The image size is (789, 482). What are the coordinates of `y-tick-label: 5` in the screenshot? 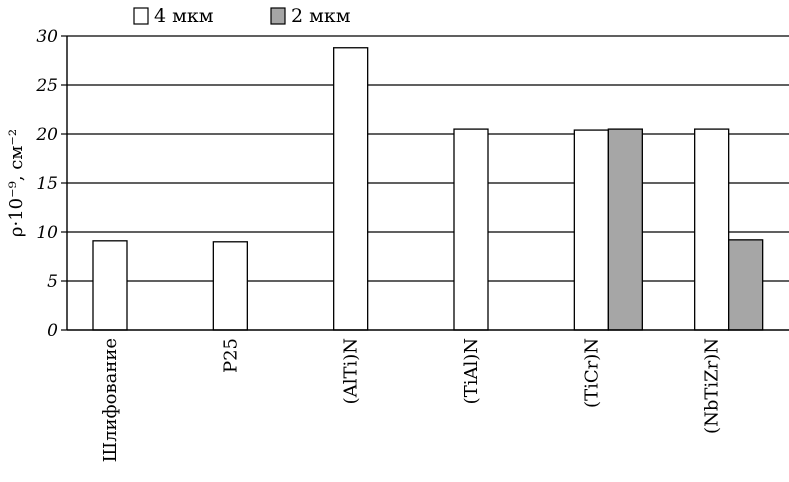 It's located at (52, 282).